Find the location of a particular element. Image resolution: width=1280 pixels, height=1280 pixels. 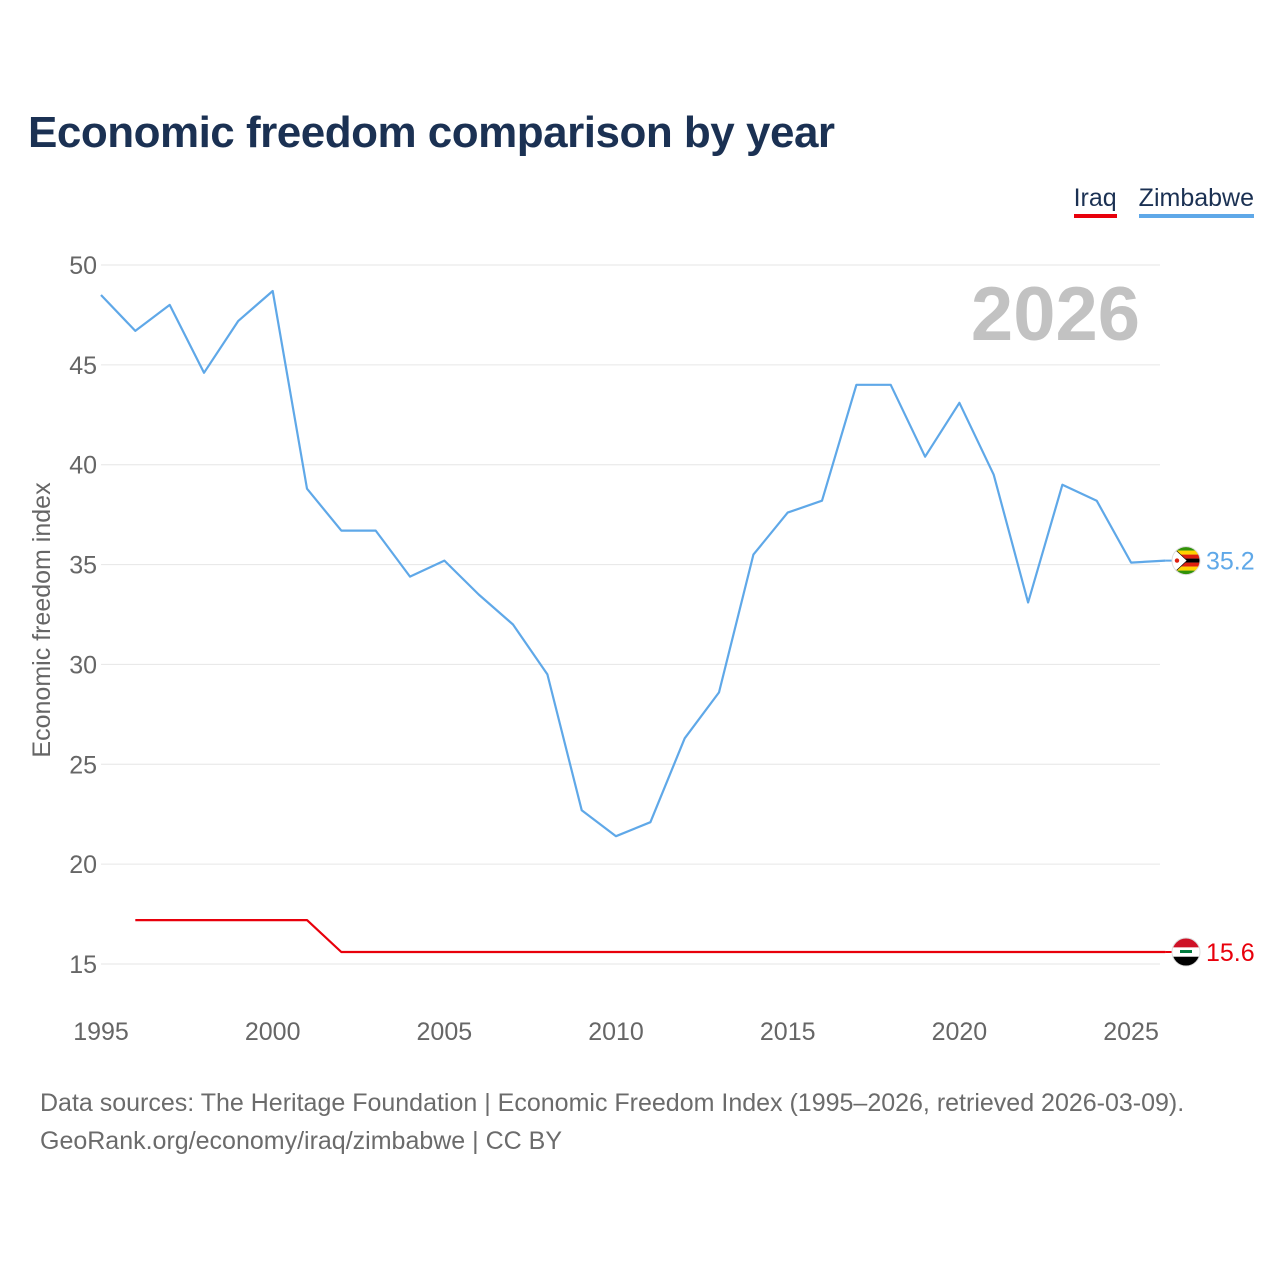

end-value-label-zimbabwe: 35.2 is located at coordinates (1230, 562).